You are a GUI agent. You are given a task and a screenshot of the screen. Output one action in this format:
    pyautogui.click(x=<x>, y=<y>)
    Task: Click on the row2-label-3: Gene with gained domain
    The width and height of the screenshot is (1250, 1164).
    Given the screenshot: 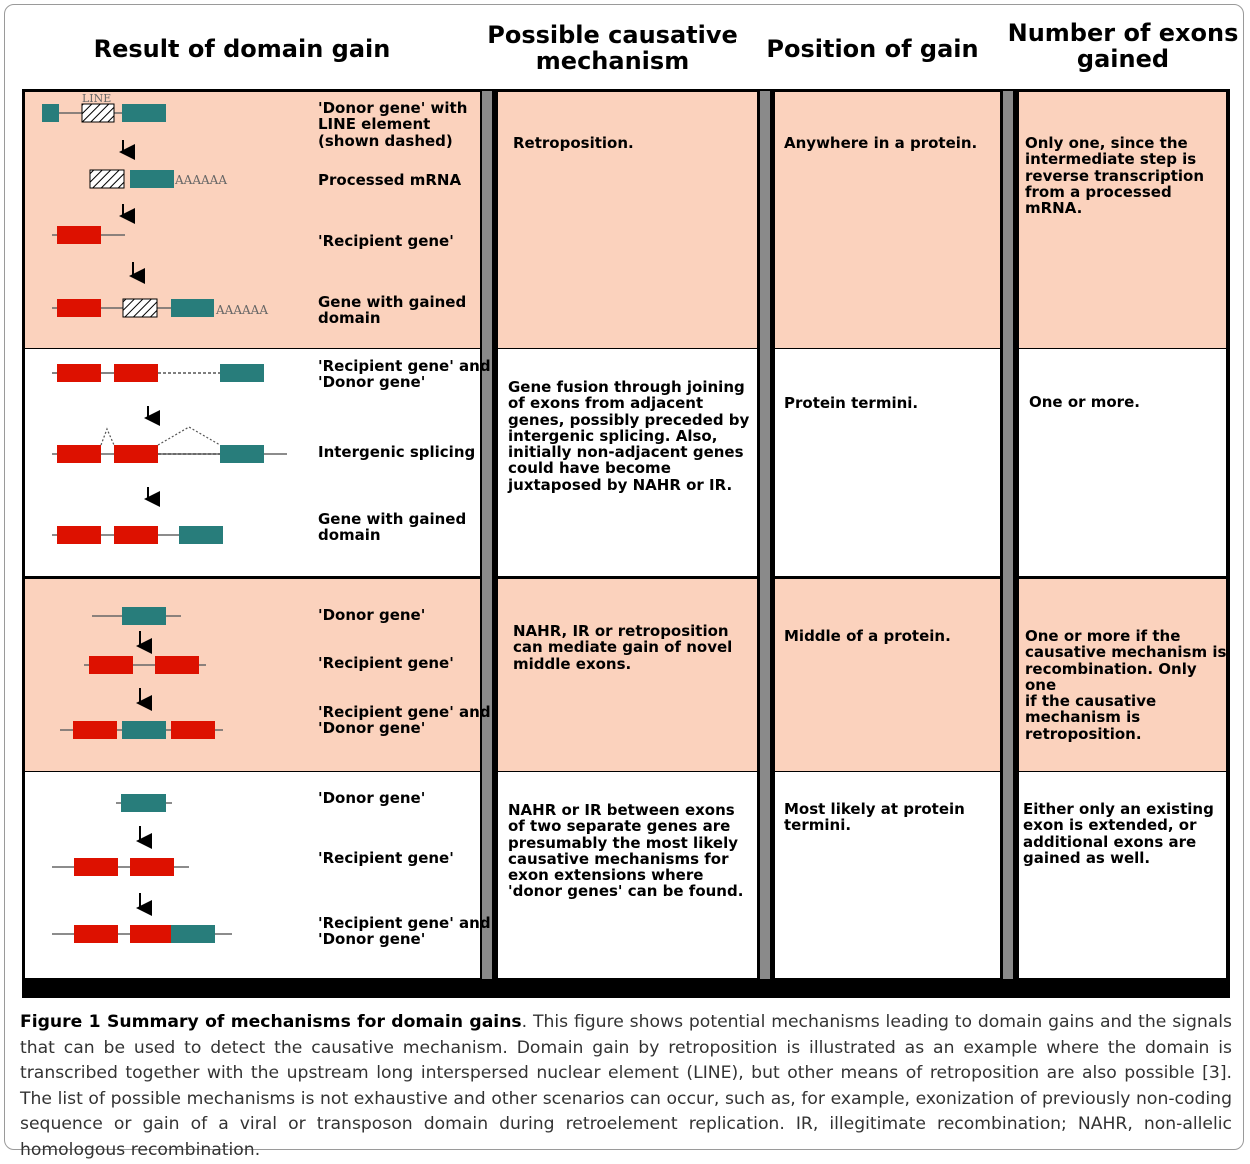 What is the action you would take?
    pyautogui.click(x=392, y=527)
    